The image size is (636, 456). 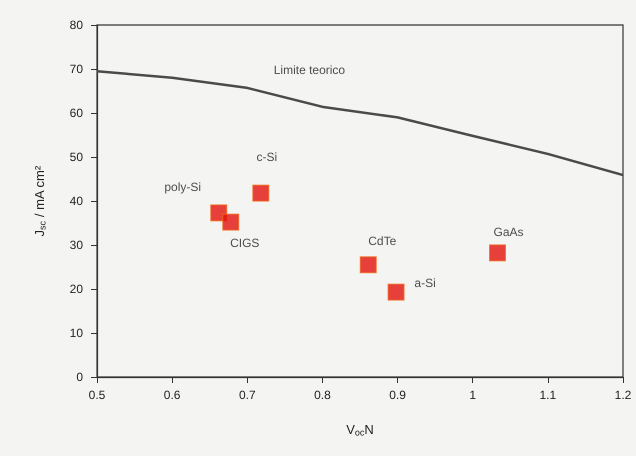 I want to click on annotation: GaAs, so click(x=509, y=231).